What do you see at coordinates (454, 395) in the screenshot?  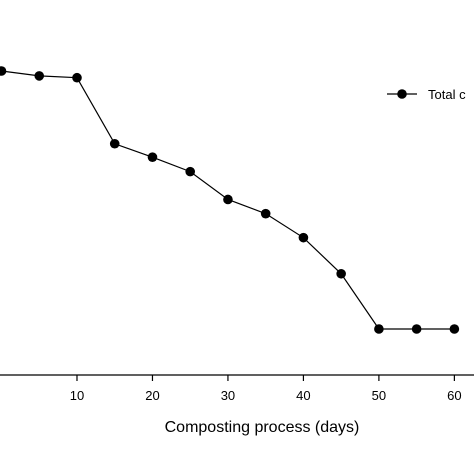 I see `x-tick-label: 60` at bounding box center [454, 395].